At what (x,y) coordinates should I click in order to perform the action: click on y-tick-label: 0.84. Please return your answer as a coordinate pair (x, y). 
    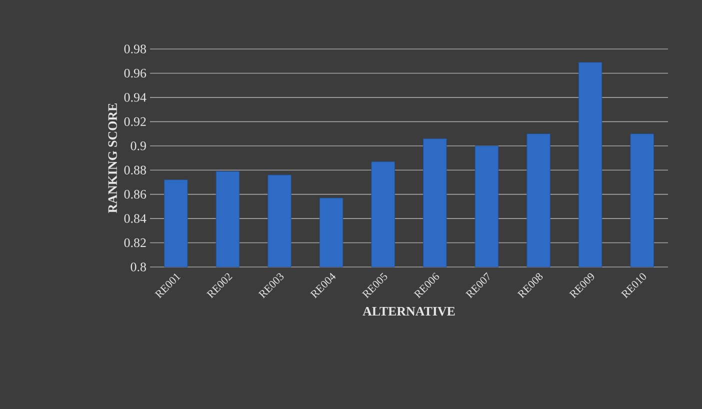
    Looking at the image, I should click on (135, 218).